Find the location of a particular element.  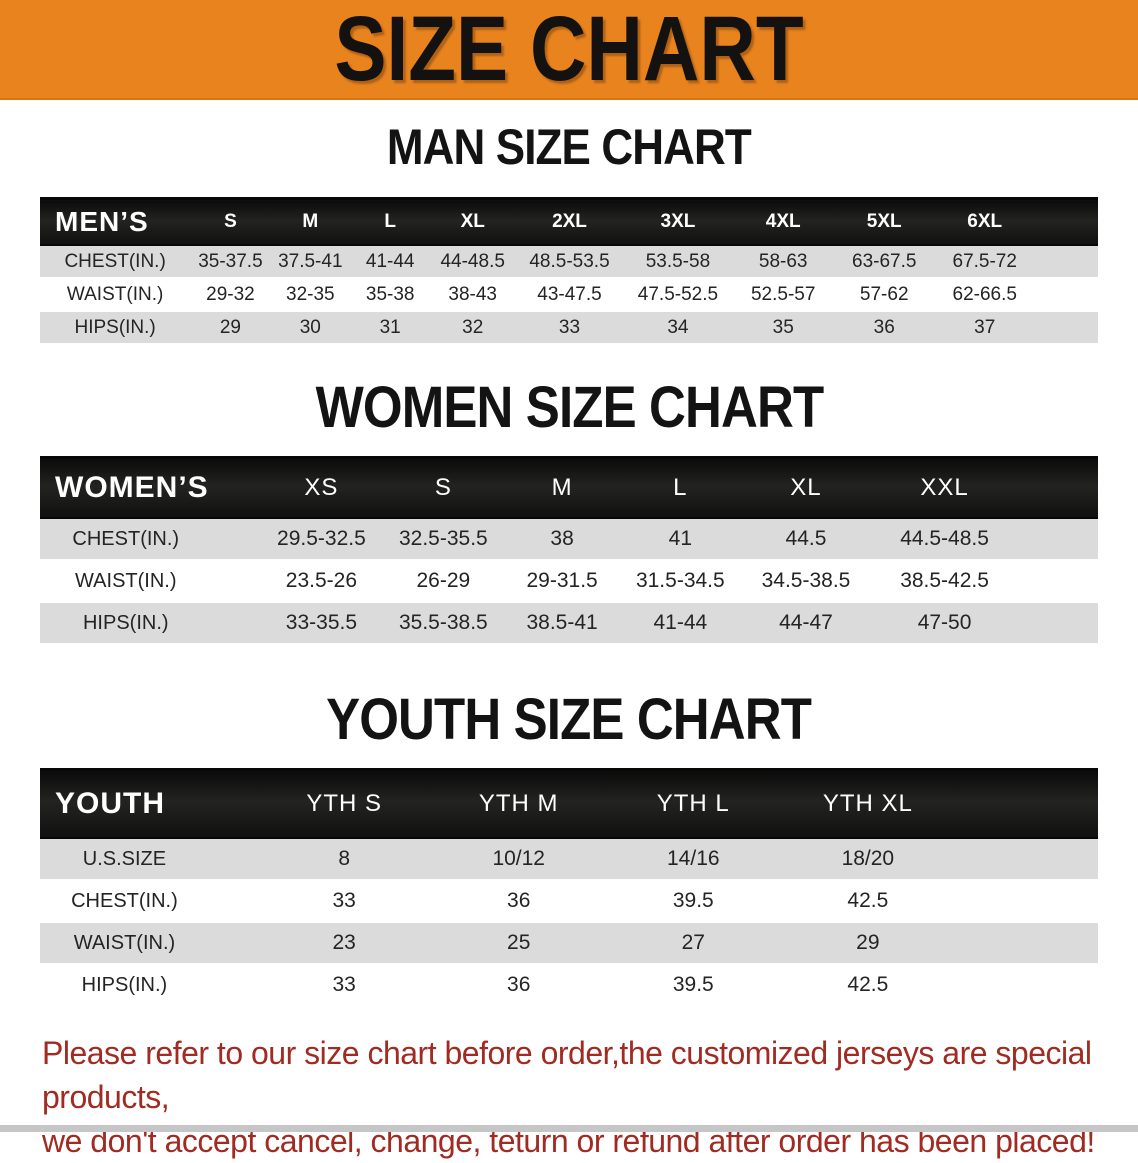

cell-value: 34.5-38.5 is located at coordinates (806, 581).